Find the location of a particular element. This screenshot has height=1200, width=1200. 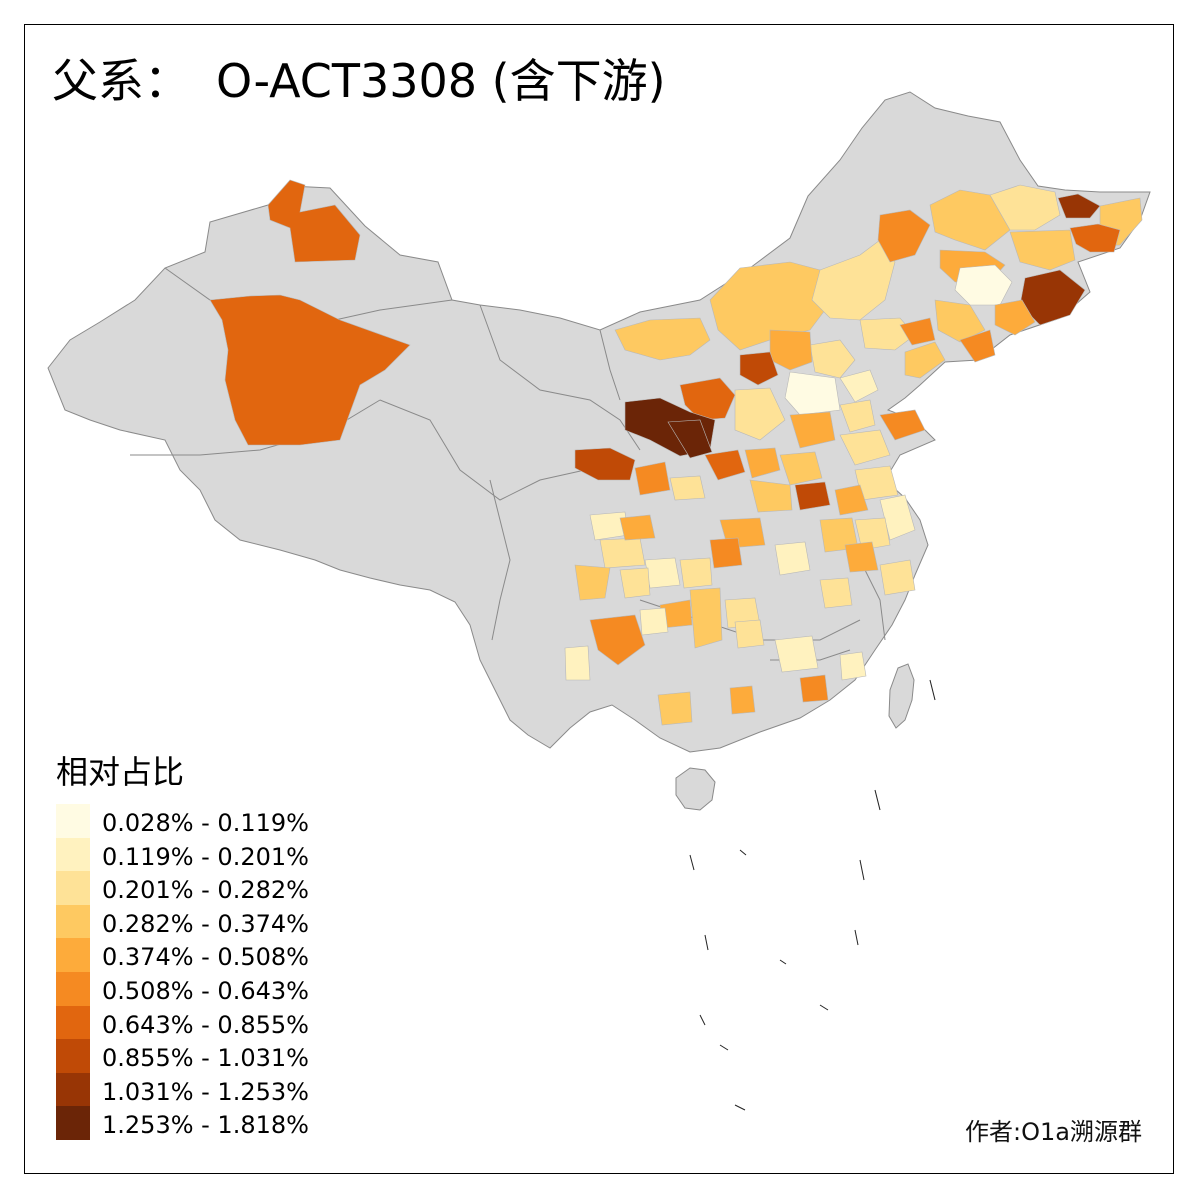

region-jilin is located at coordinates (1015, 317).